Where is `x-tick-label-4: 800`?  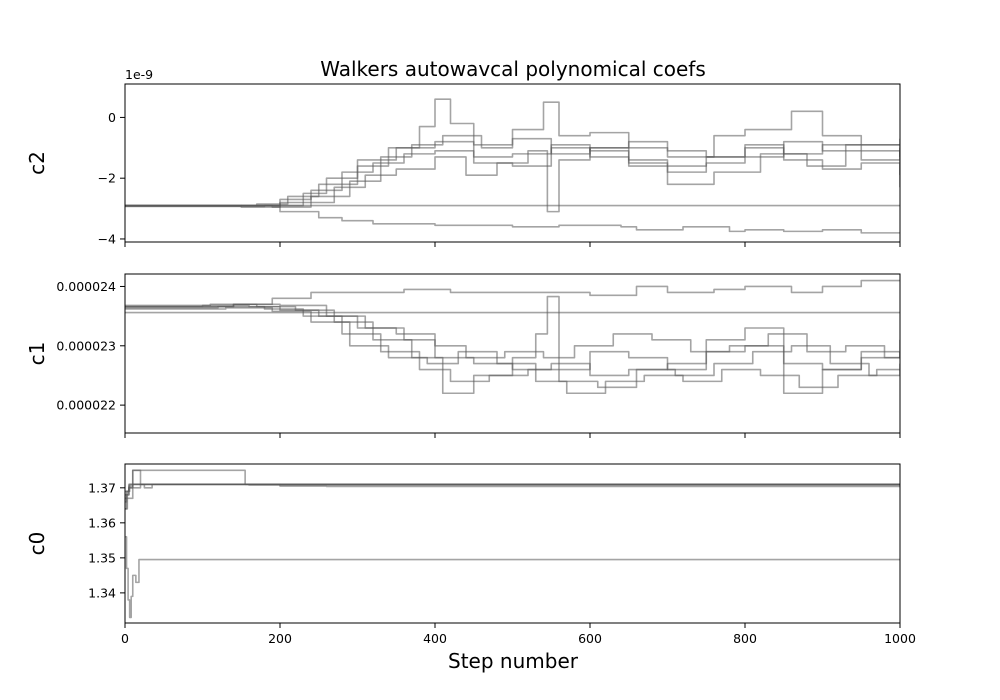 x-tick-label-4: 800 is located at coordinates (745, 638).